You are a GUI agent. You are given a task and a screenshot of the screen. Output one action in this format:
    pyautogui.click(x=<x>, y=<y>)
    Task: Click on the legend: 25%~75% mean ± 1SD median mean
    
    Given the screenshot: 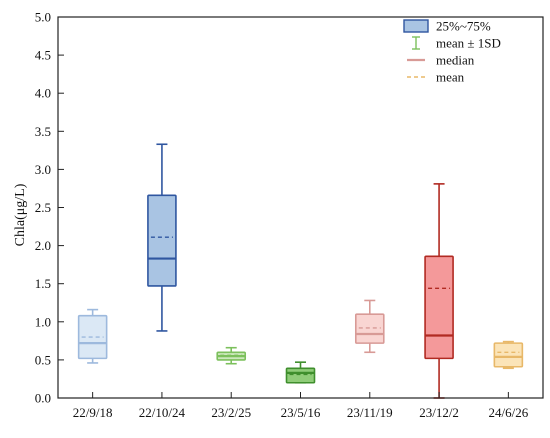 What is the action you would take?
    pyautogui.click(x=452, y=52)
    